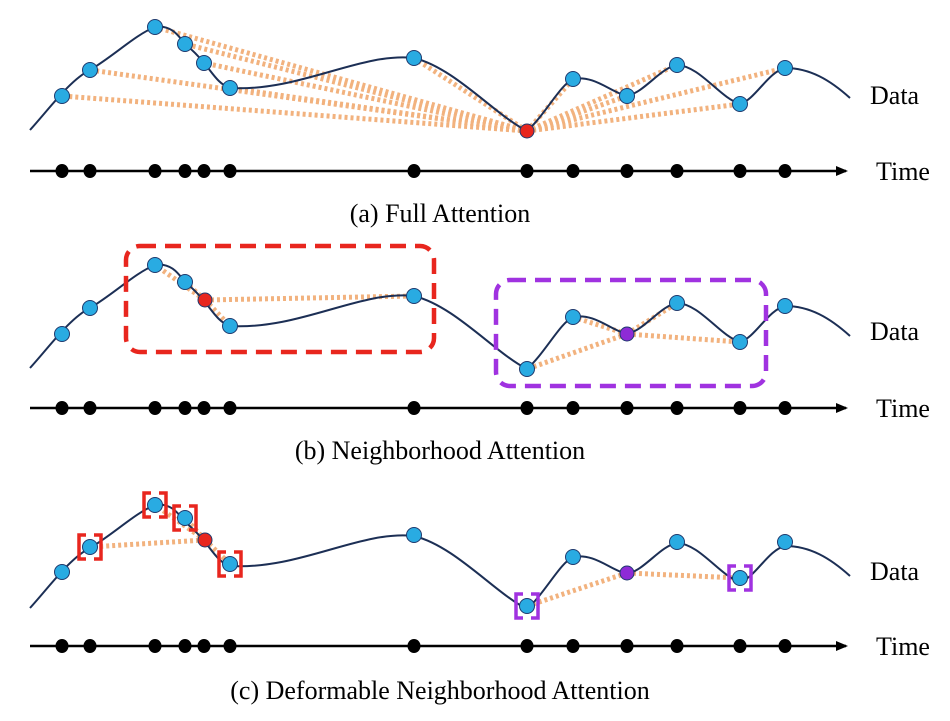  What do you see at coordinates (440, 450) in the screenshot?
I see `panel-caption: (b) Neighborhood Attention` at bounding box center [440, 450].